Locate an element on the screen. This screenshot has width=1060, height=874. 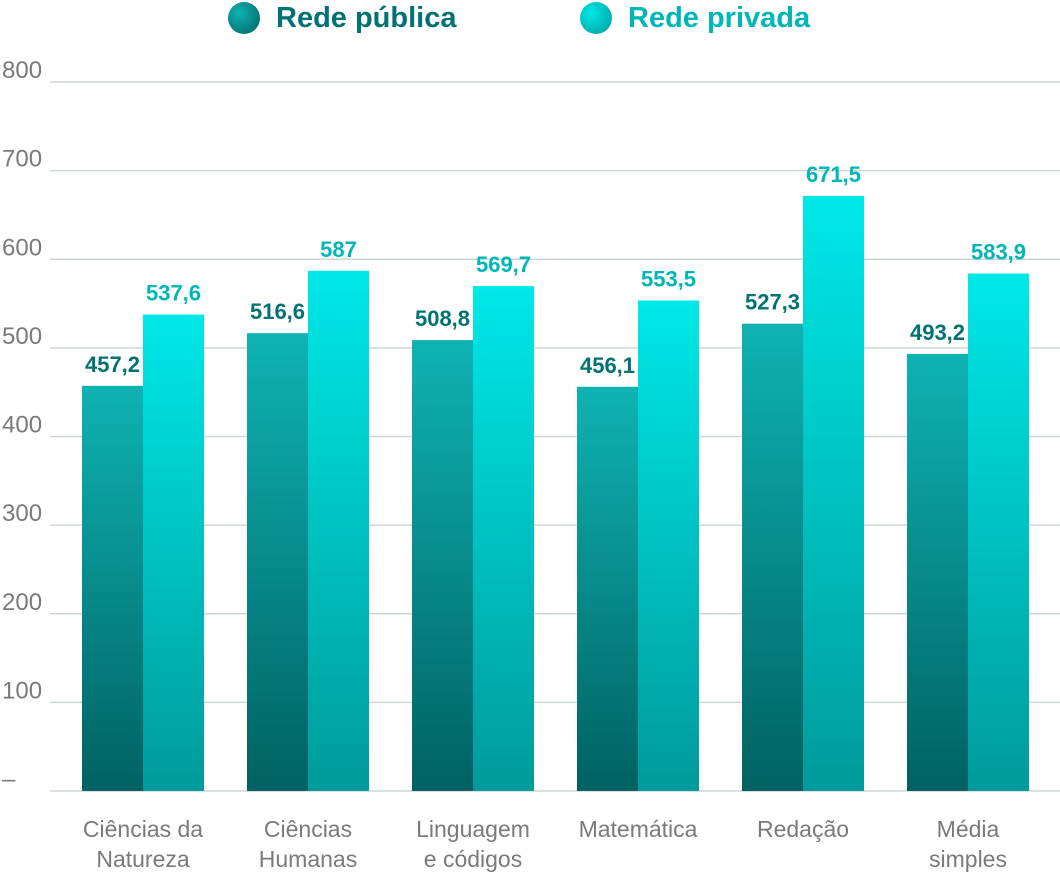
y-tick-label-400: 400 is located at coordinates (22, 425).